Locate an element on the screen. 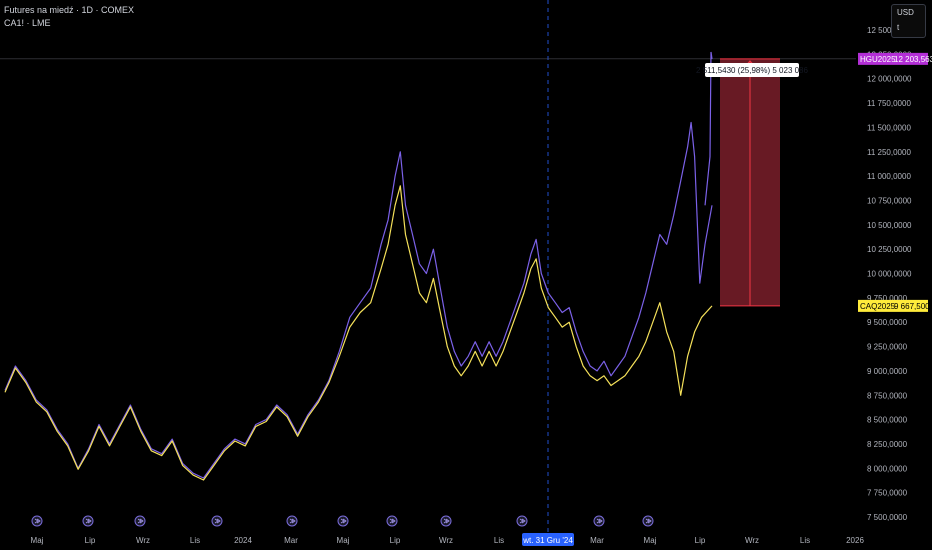 This screenshot has height=550, width=932. y-tick-label: 9 750,0000 is located at coordinates (887, 298).